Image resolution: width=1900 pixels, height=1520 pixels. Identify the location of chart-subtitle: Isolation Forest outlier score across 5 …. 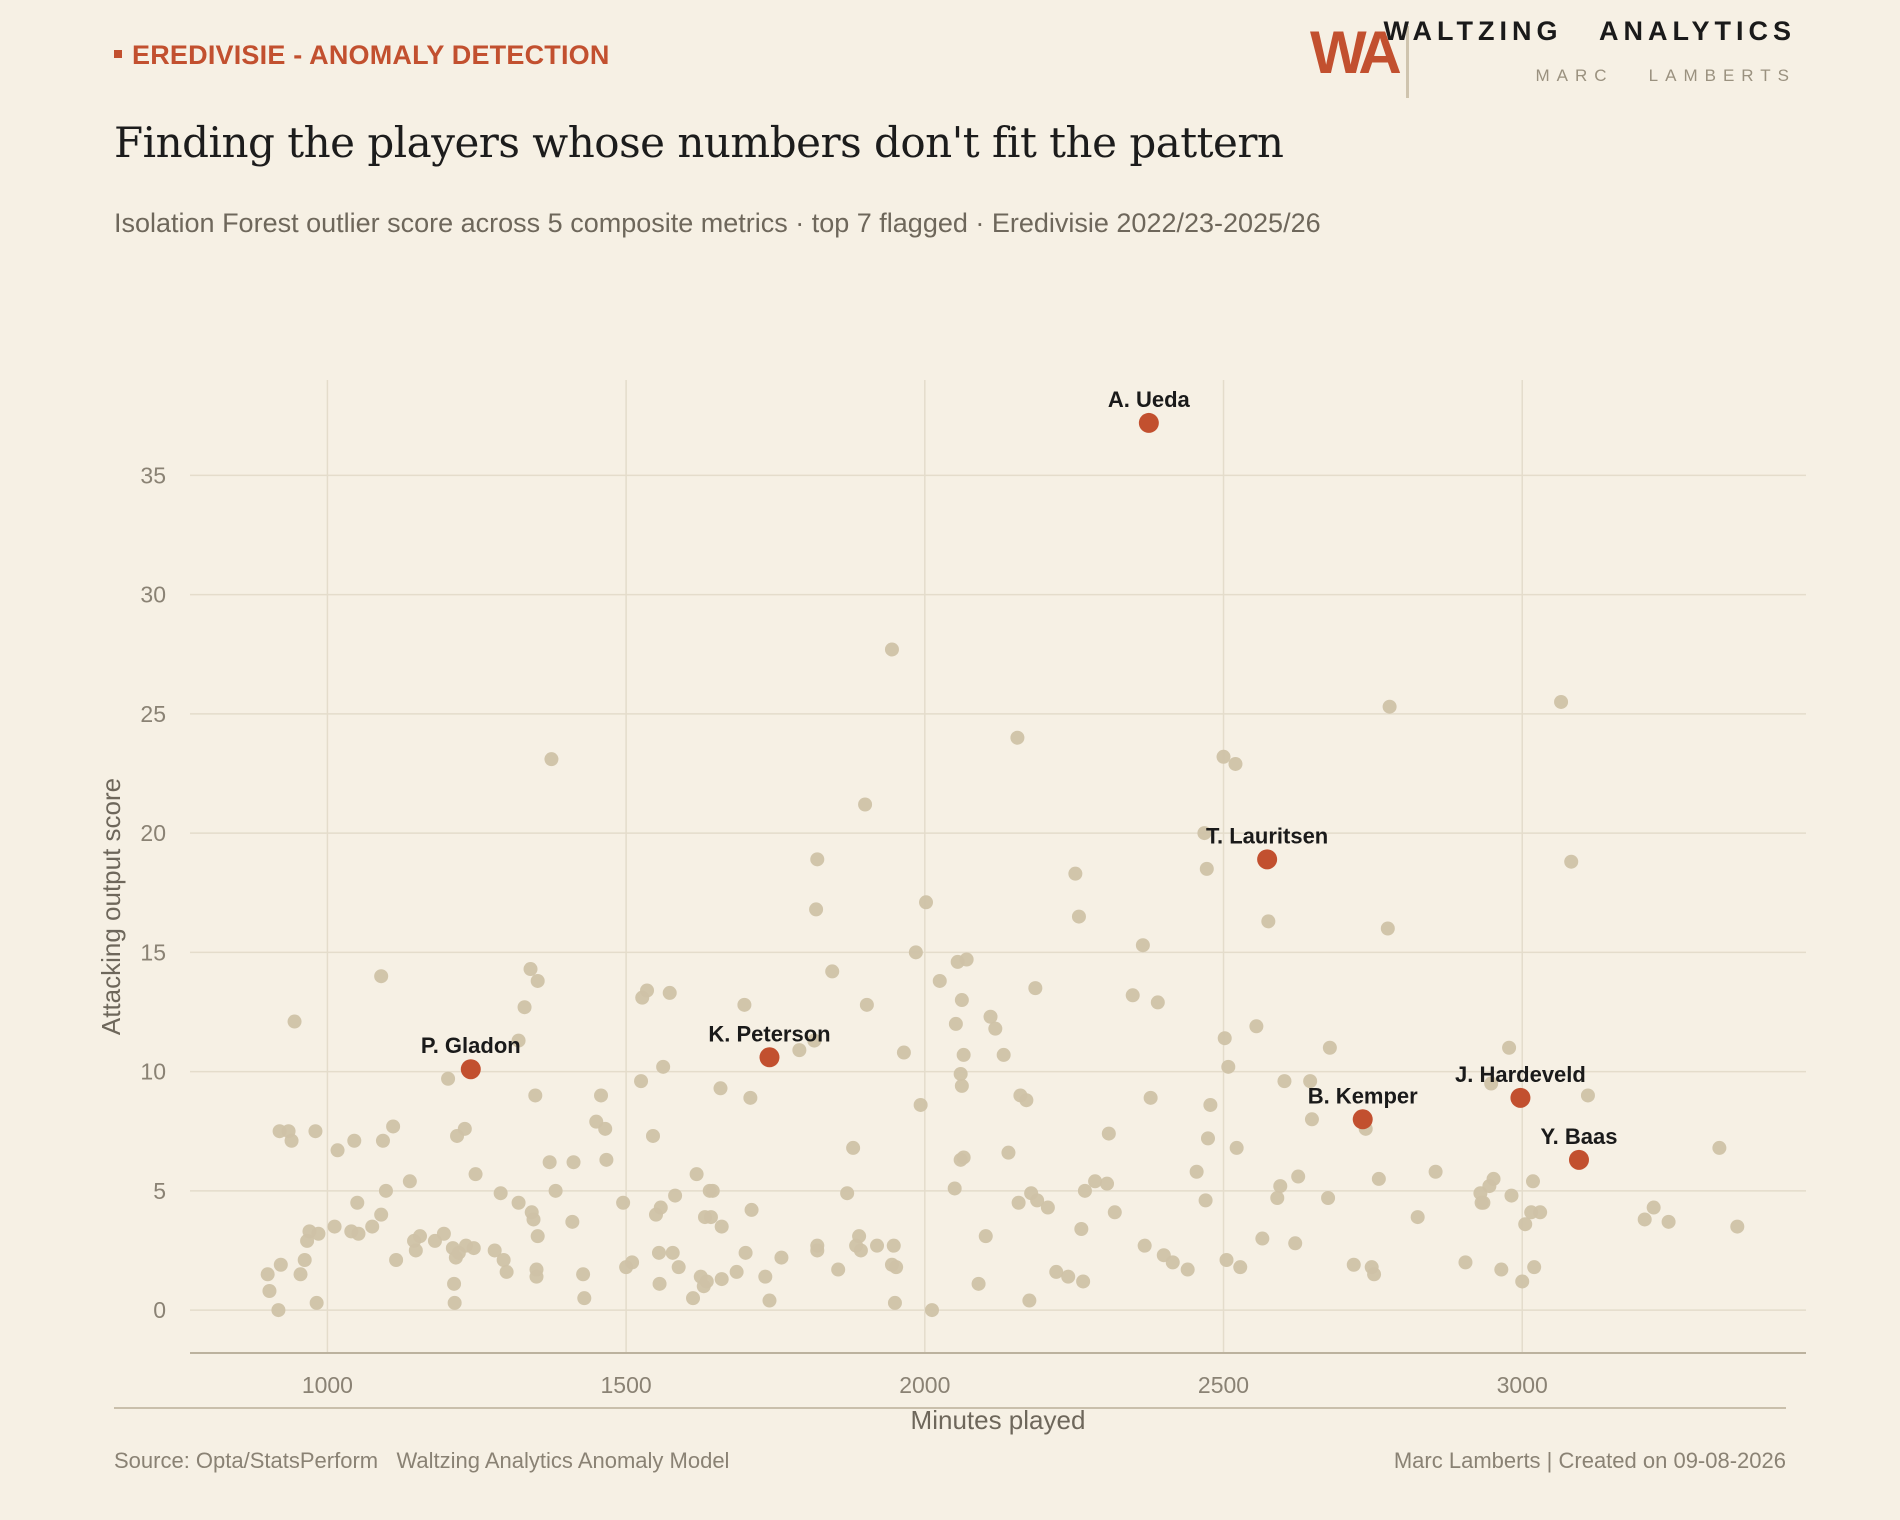
(717, 223).